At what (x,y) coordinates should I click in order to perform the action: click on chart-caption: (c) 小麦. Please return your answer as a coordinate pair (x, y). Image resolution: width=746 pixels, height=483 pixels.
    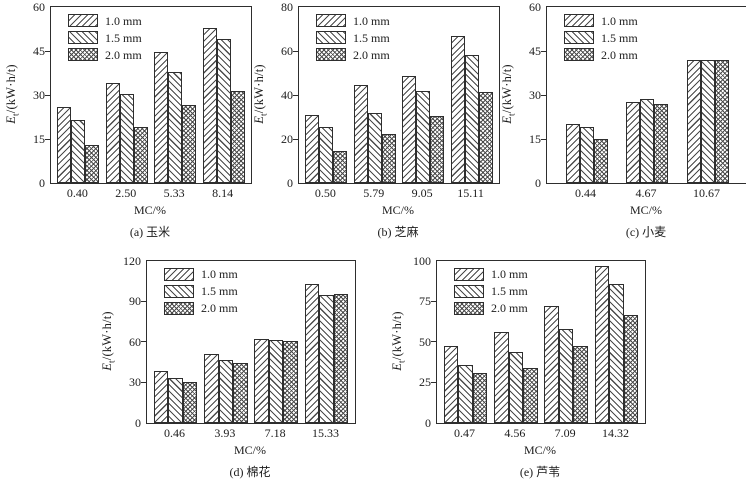
    Looking at the image, I should click on (646, 232).